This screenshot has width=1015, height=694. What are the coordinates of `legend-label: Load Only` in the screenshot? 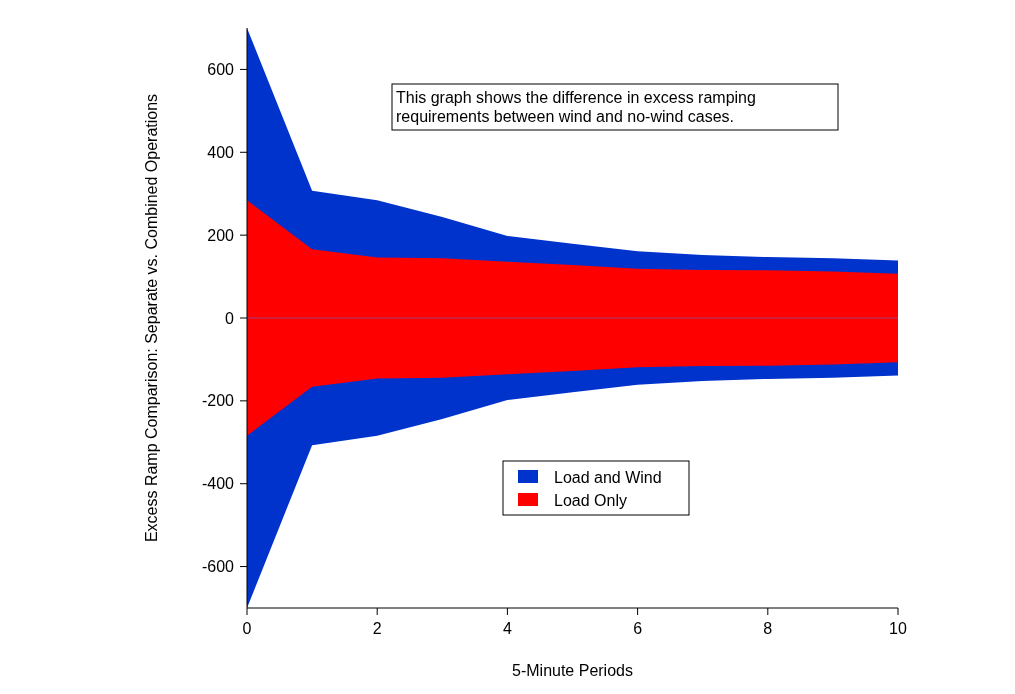 It's located at (590, 500).